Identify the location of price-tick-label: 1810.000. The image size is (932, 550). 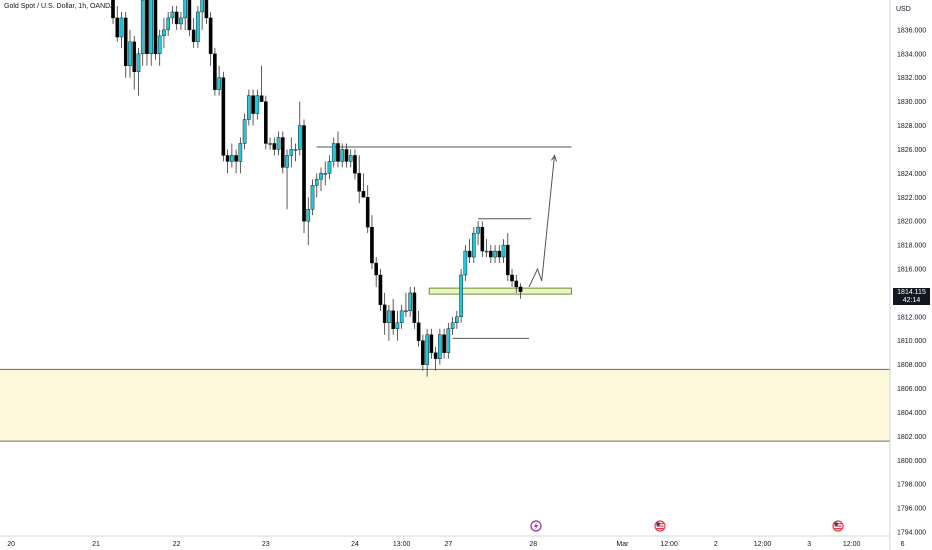
(911, 341).